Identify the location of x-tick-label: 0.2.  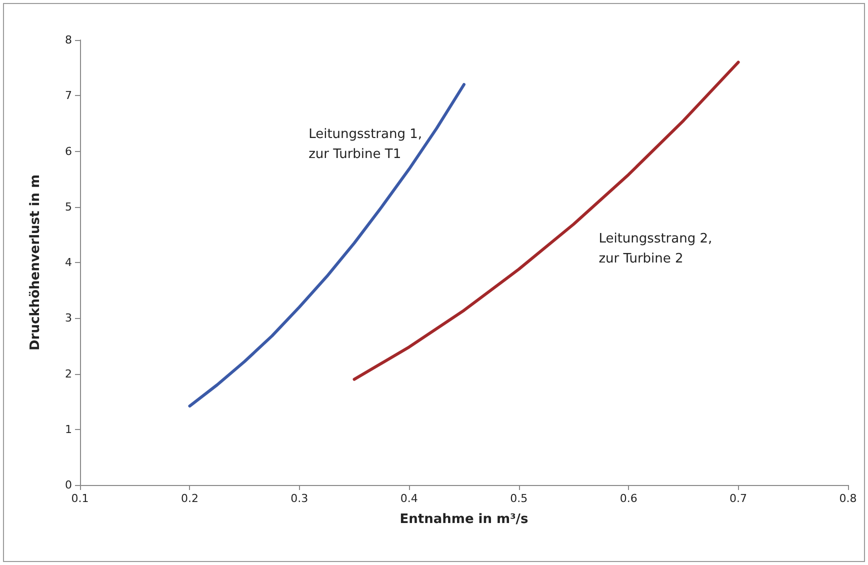
(189, 498).